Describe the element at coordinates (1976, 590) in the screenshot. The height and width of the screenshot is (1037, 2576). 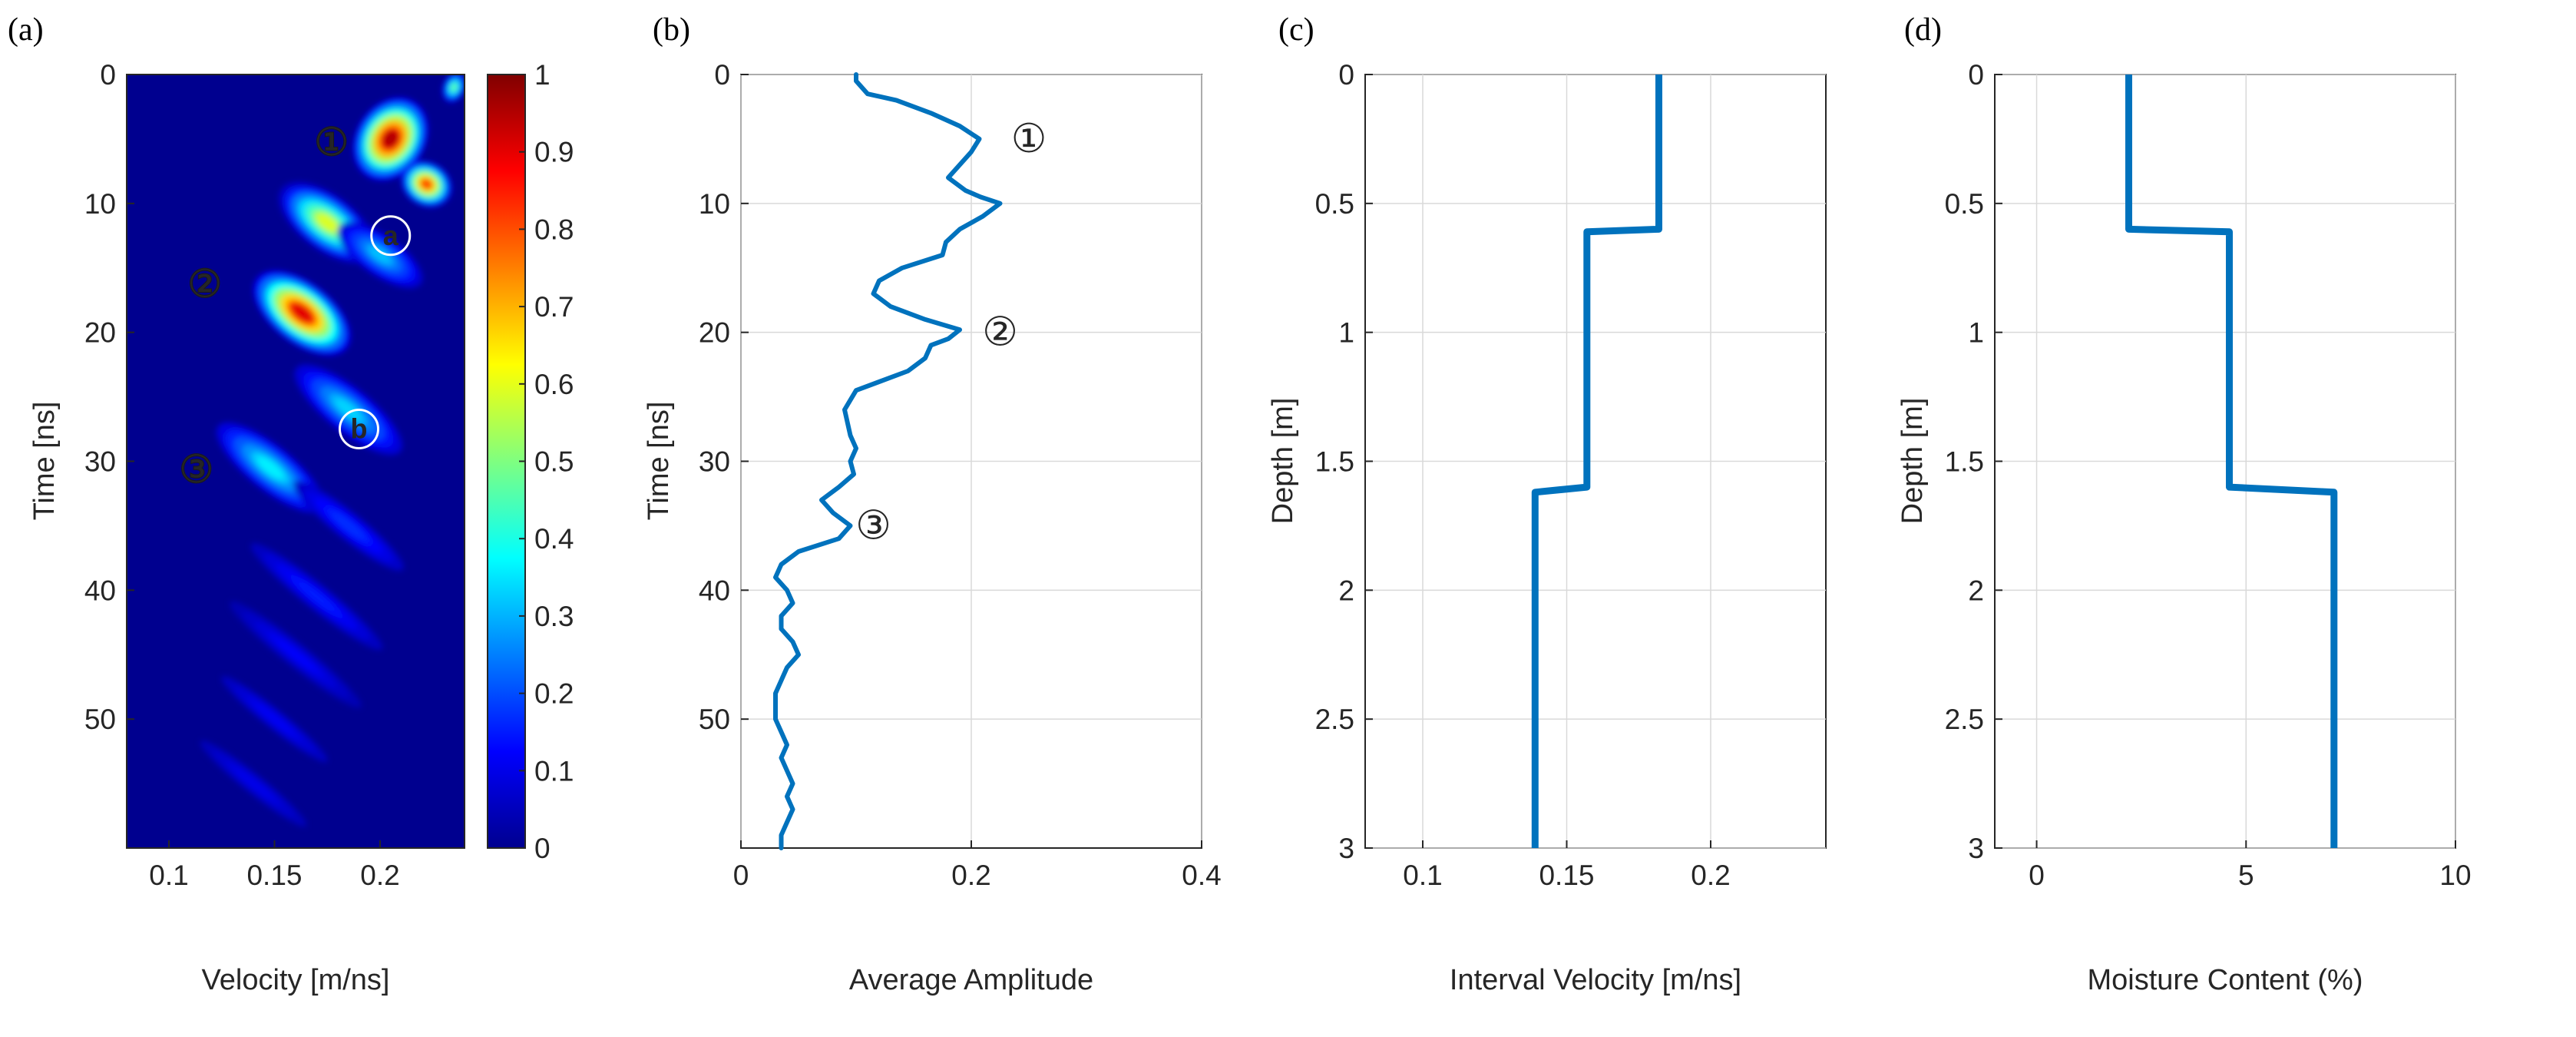
I see `y-tick-label: 2` at that location.